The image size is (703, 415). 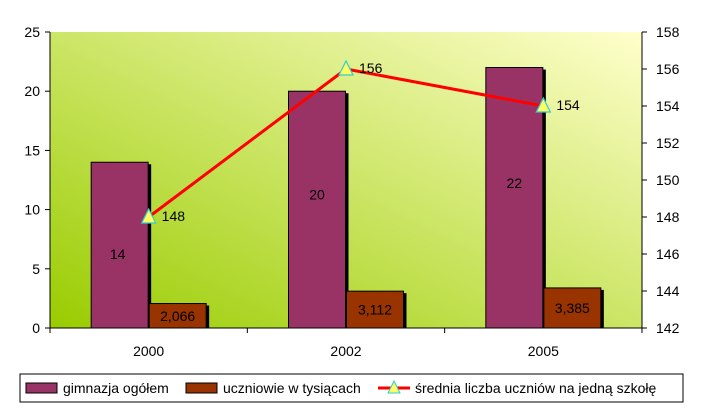 I want to click on right-y-axis: 142 144 146 148 150 152 154 156 158, so click(x=660, y=180).